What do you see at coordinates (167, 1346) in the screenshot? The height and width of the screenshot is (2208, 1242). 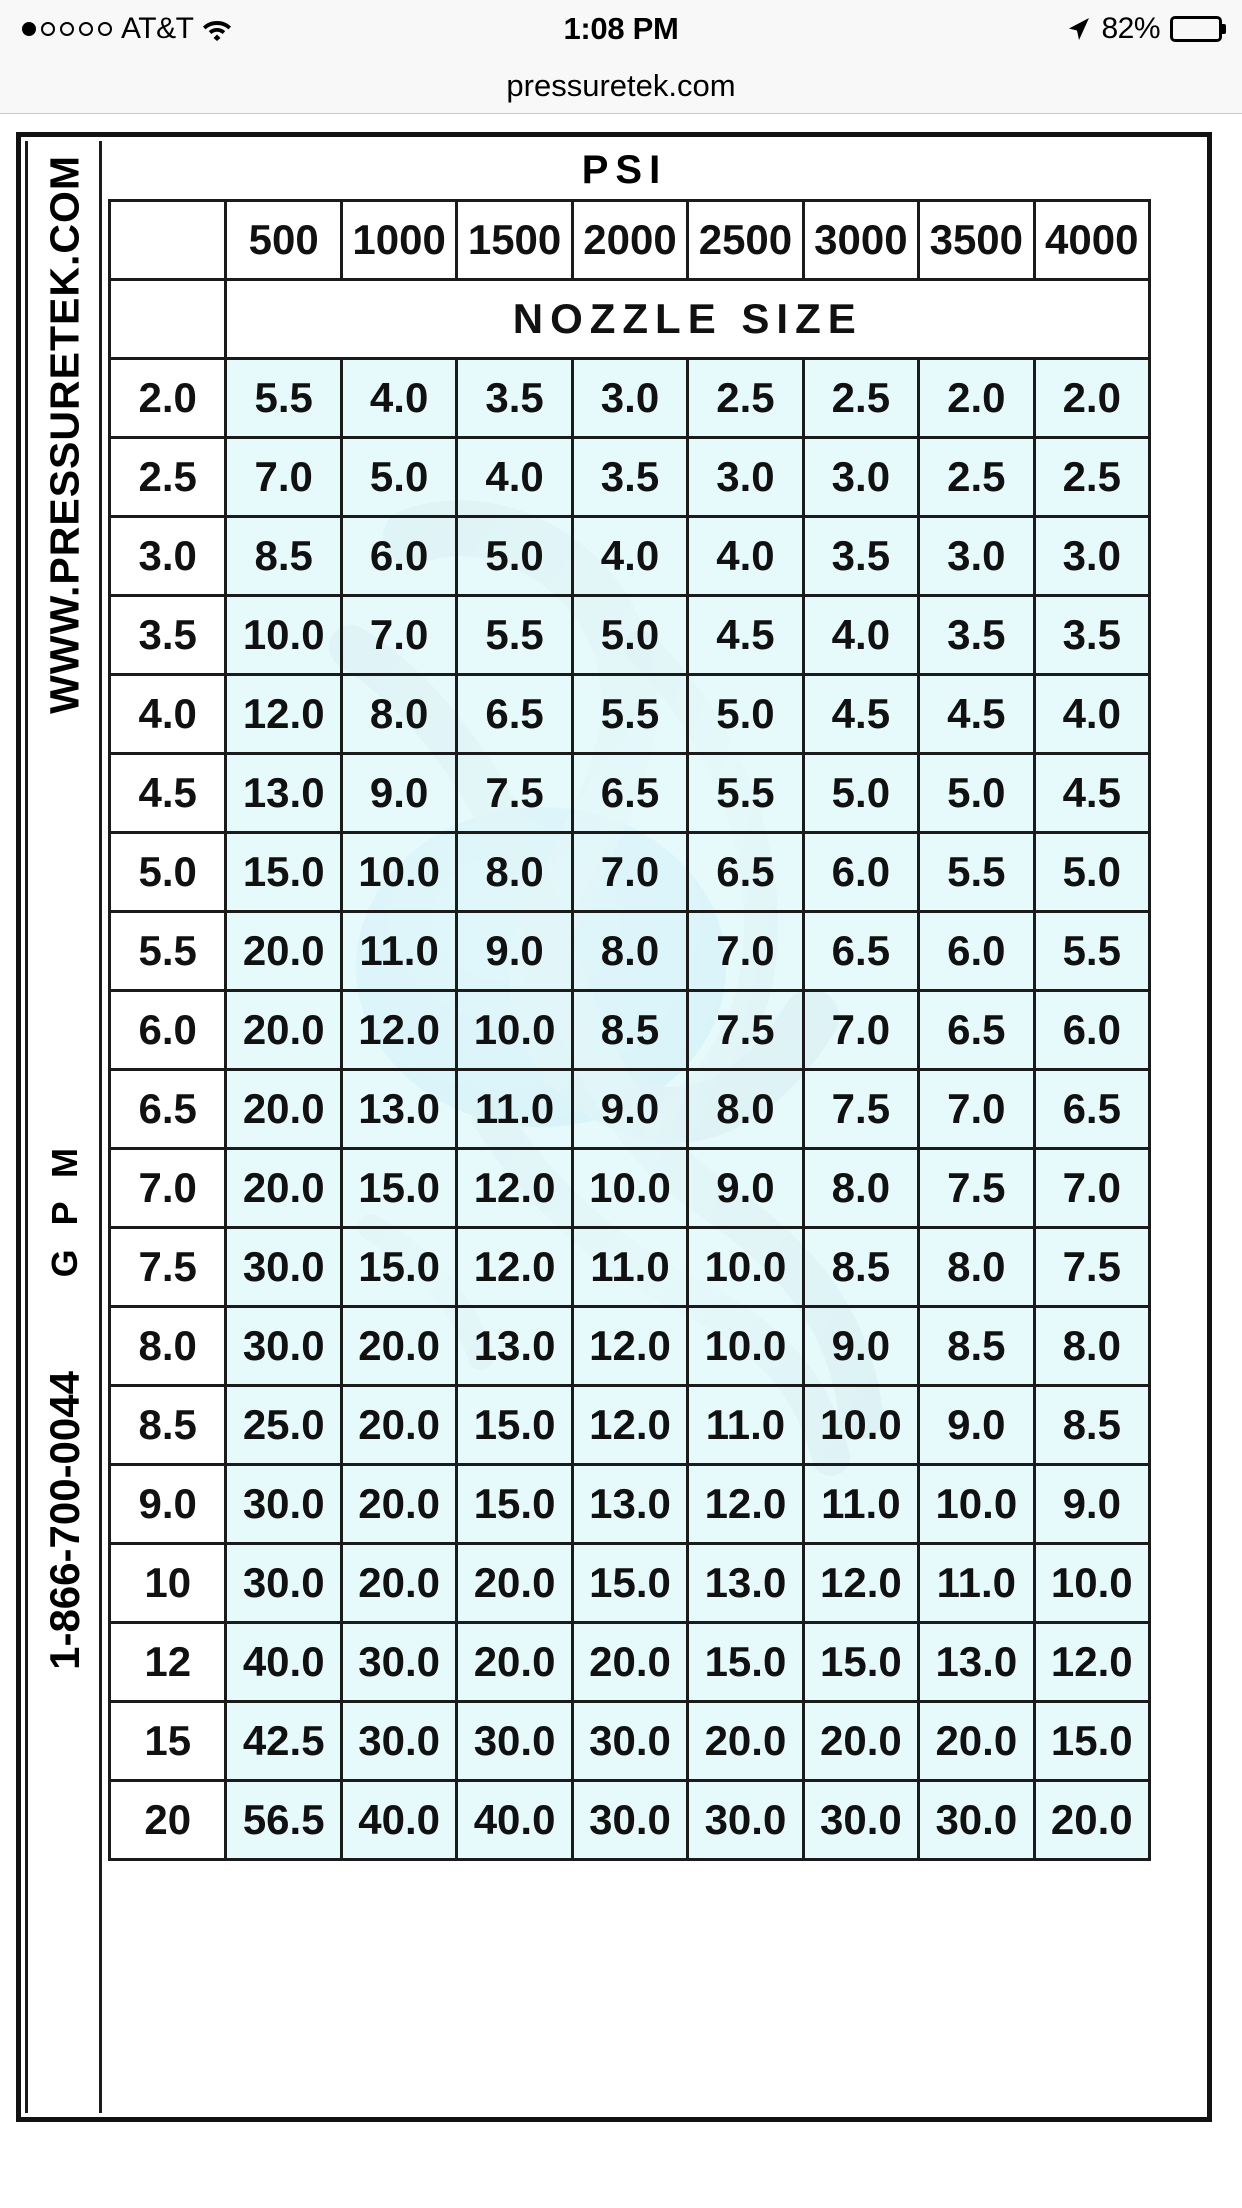 I see `gpm-row-label: 8.0` at bounding box center [167, 1346].